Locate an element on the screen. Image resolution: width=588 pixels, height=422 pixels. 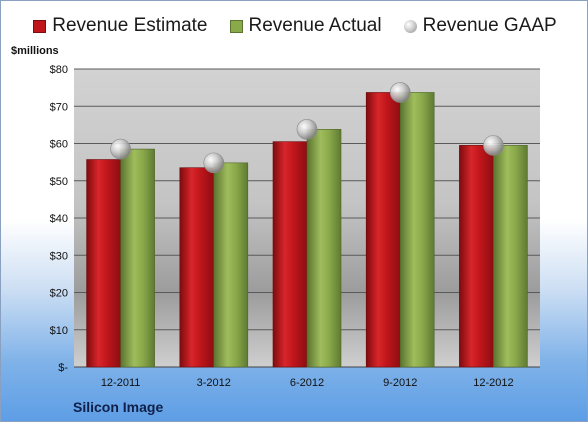
legend-swatch-actual is located at coordinates (236, 26).